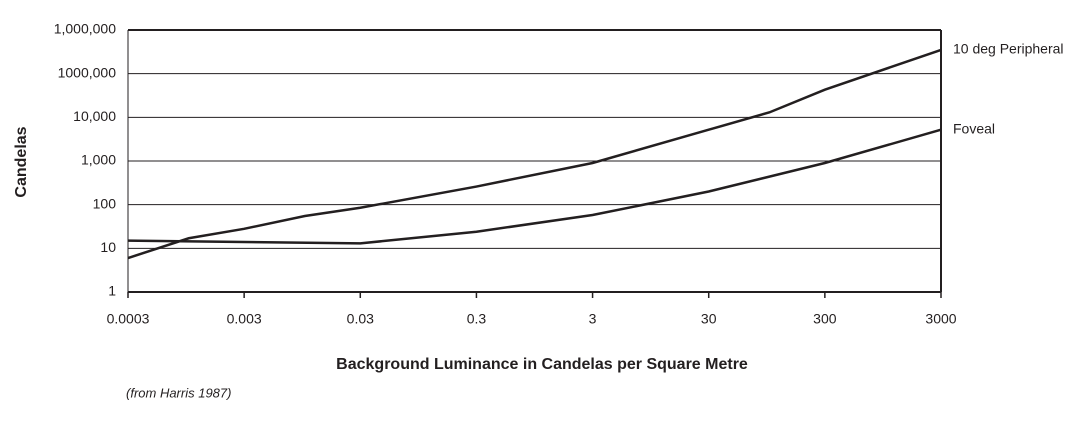  Describe the element at coordinates (108, 247) in the screenshot. I see `y-tick-label: 10` at that location.